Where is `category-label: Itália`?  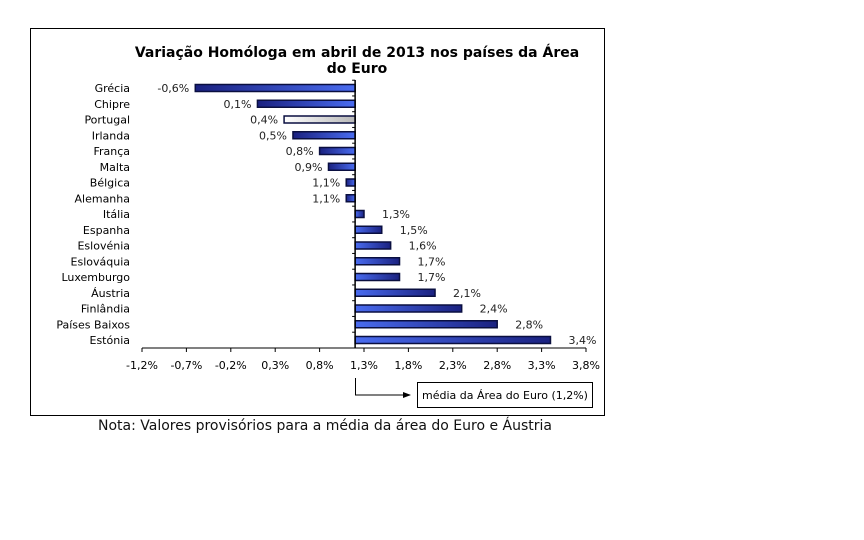 category-label: Itália is located at coordinates (116, 214).